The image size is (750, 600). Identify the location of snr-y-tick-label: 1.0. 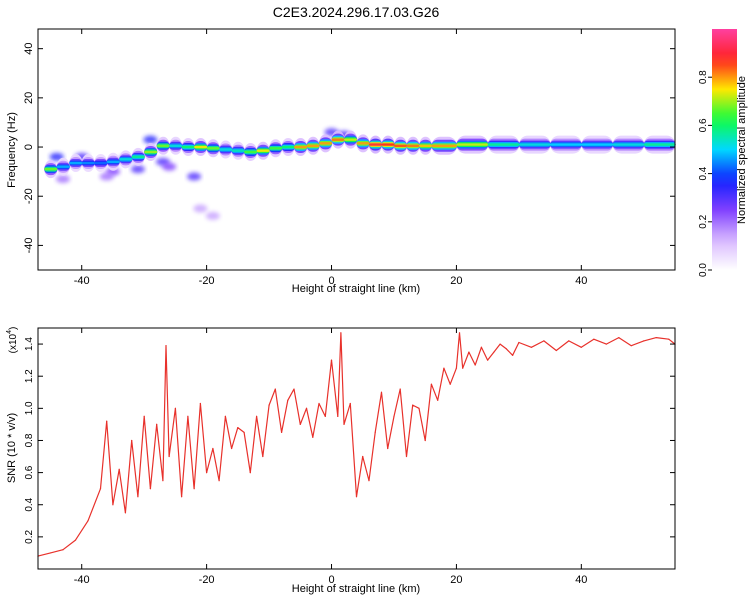
(29, 408).